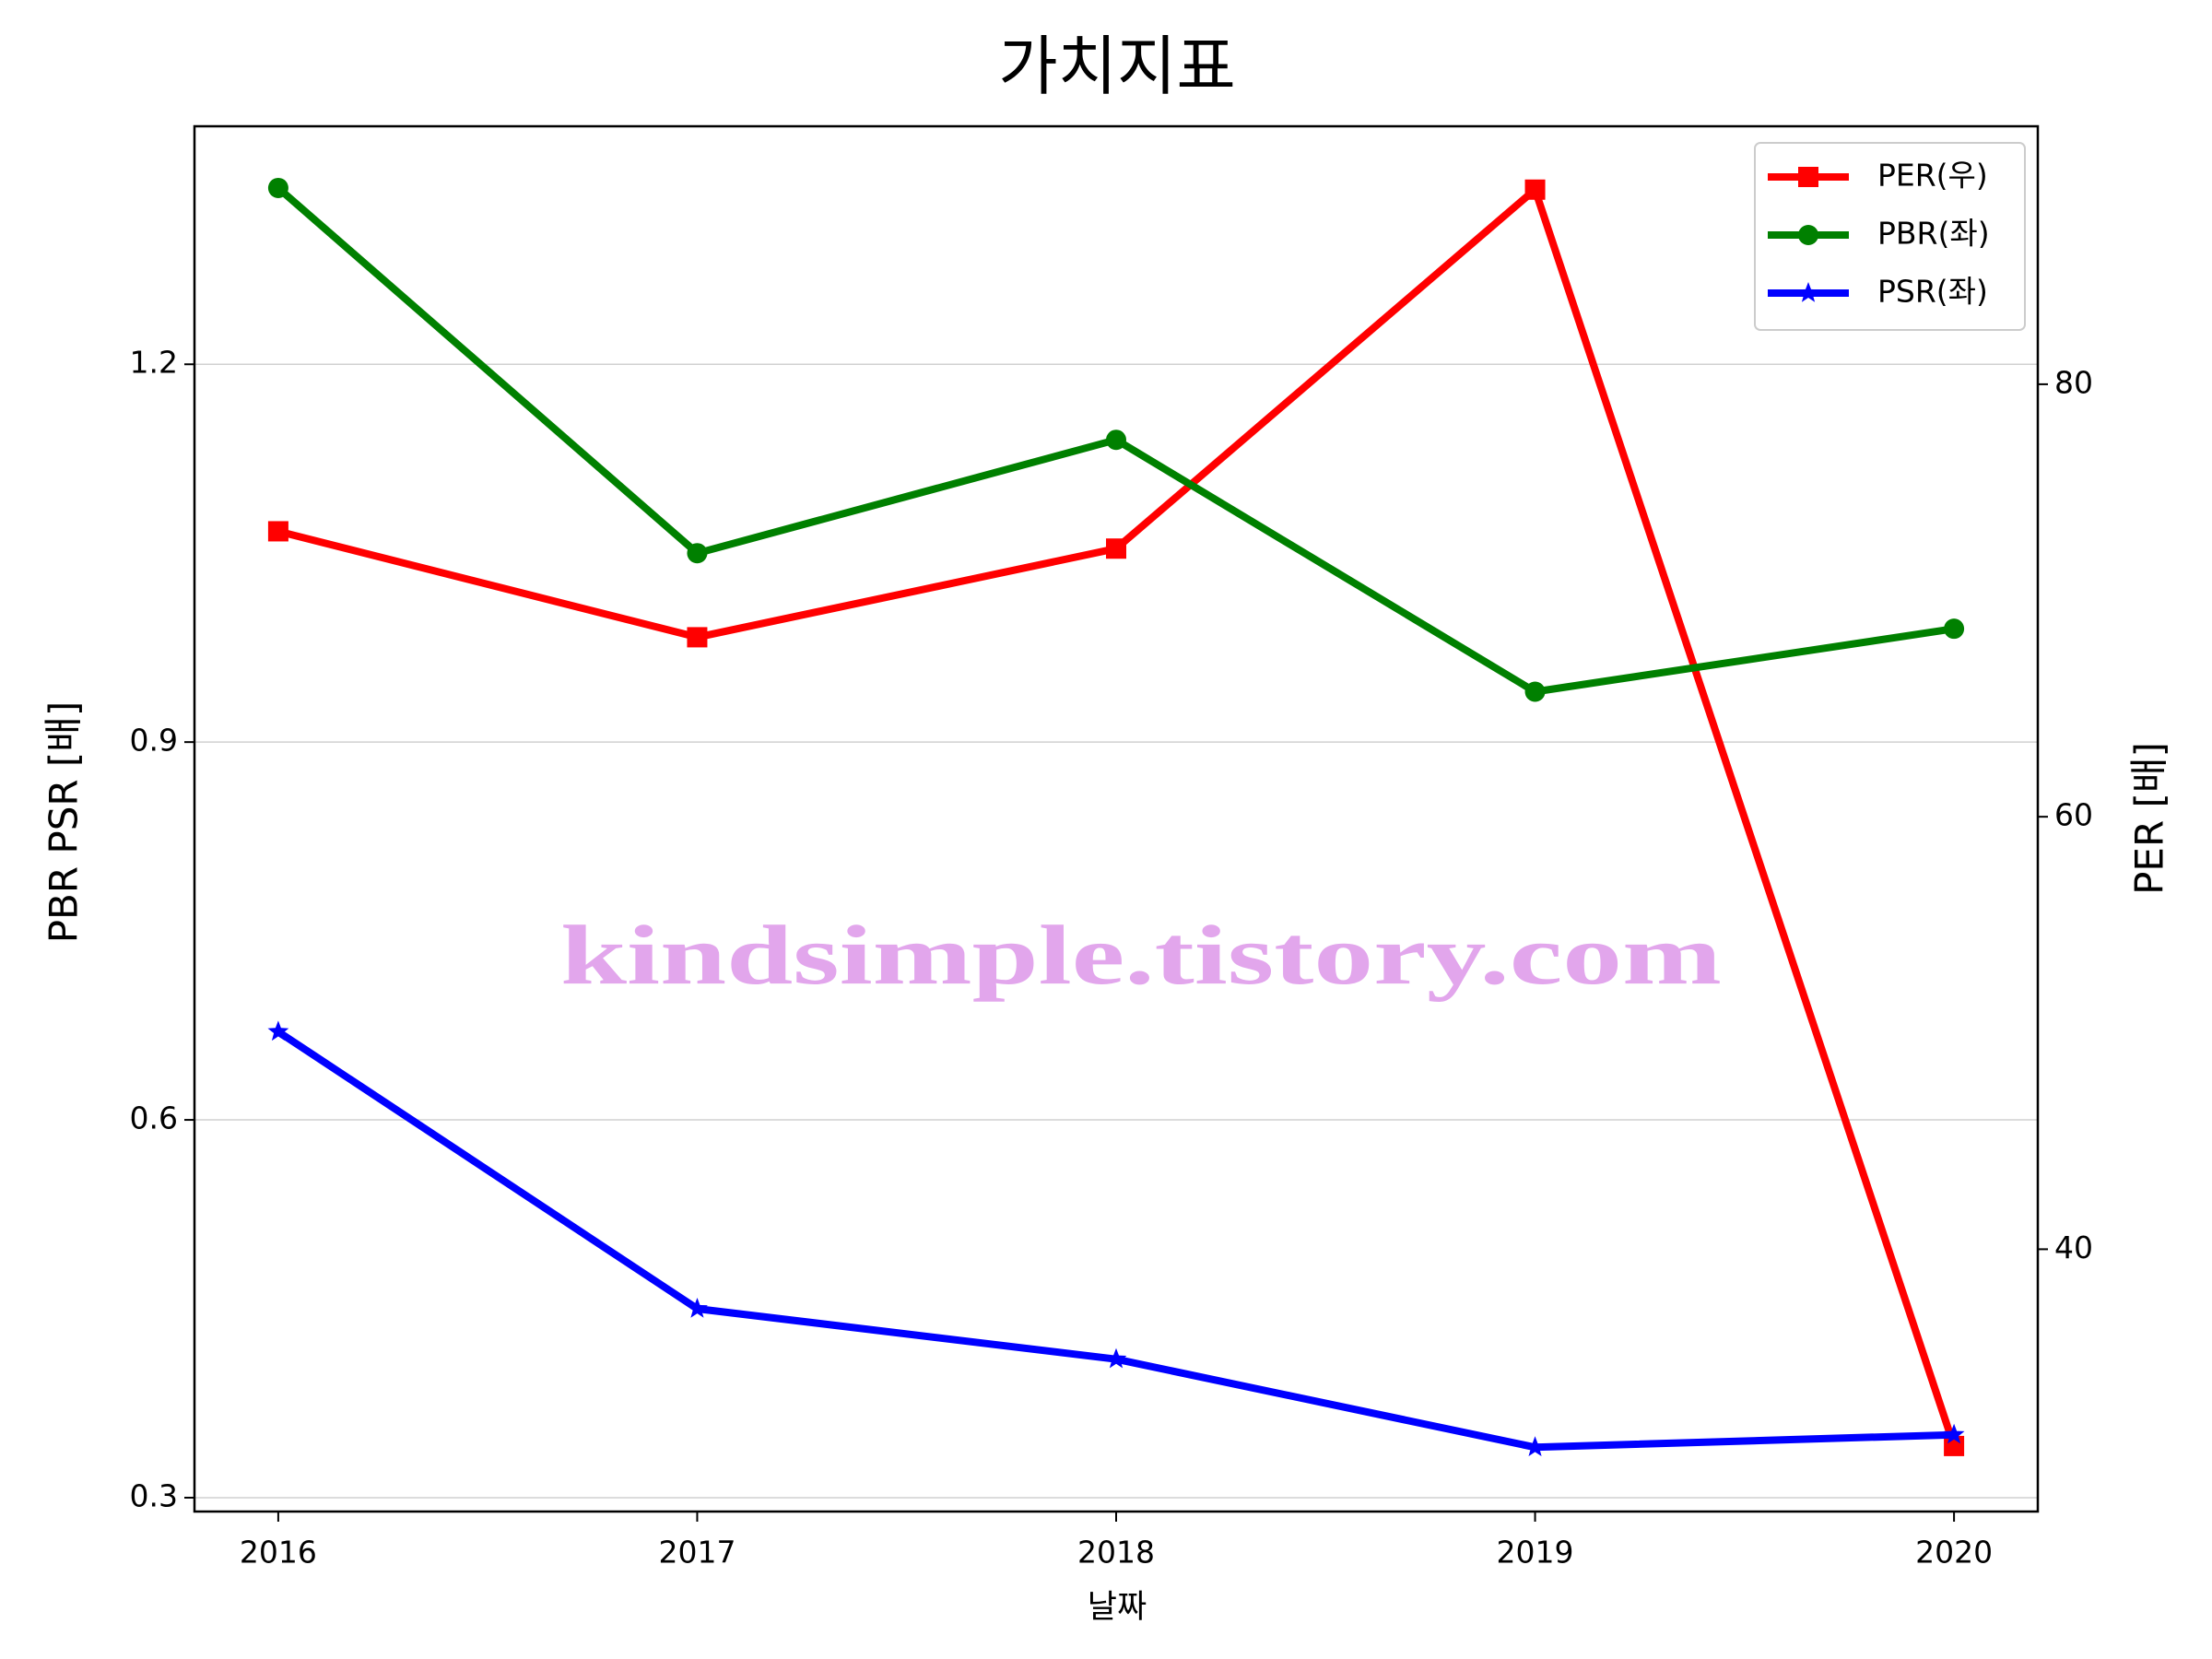 The image size is (2212, 1659). Describe the element at coordinates (1116, 1553) in the screenshot. I see `x-tick-label: 2018` at that location.